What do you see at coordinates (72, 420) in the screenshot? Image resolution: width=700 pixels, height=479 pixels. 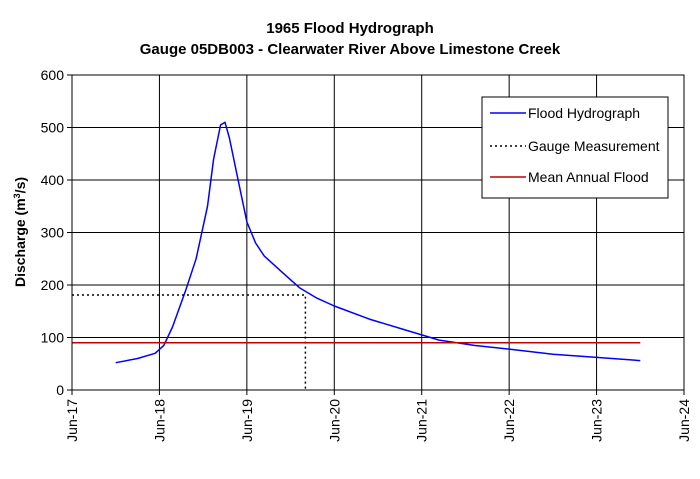 I see `x-tick-label: Jun-17` at bounding box center [72, 420].